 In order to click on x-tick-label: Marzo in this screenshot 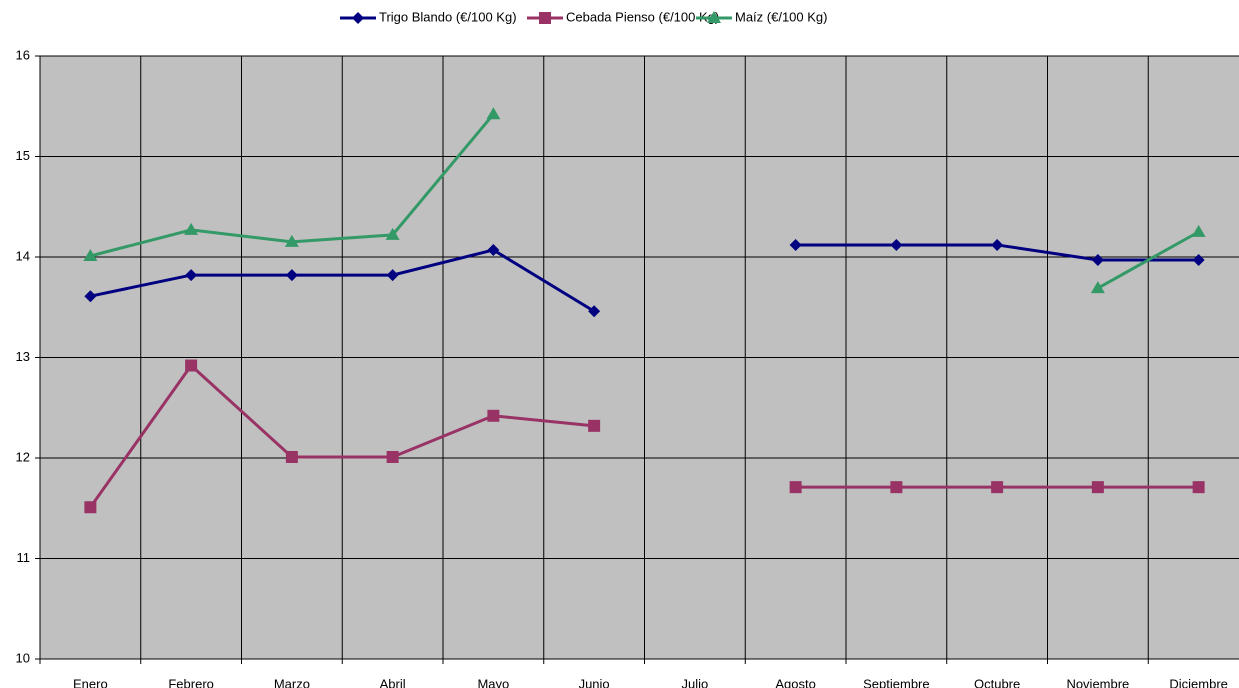, I will do `click(292, 682)`.